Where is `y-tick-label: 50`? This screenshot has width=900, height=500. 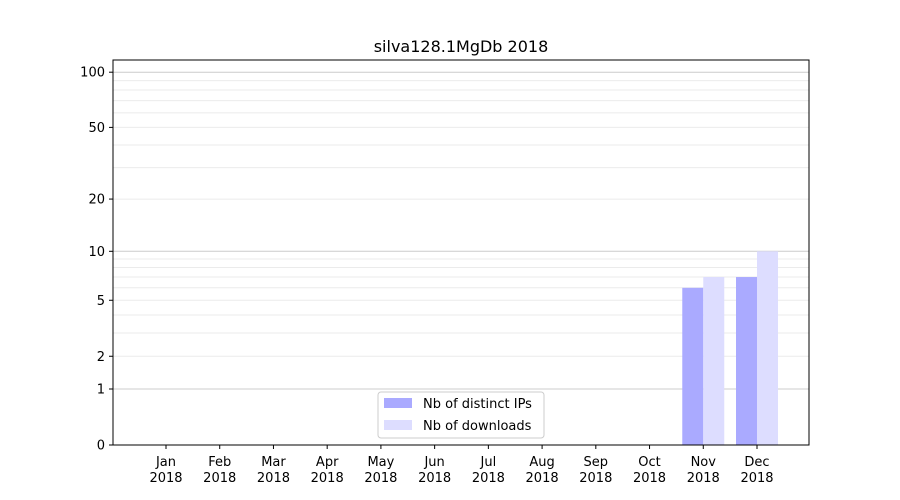
y-tick-label: 50 is located at coordinates (96, 128).